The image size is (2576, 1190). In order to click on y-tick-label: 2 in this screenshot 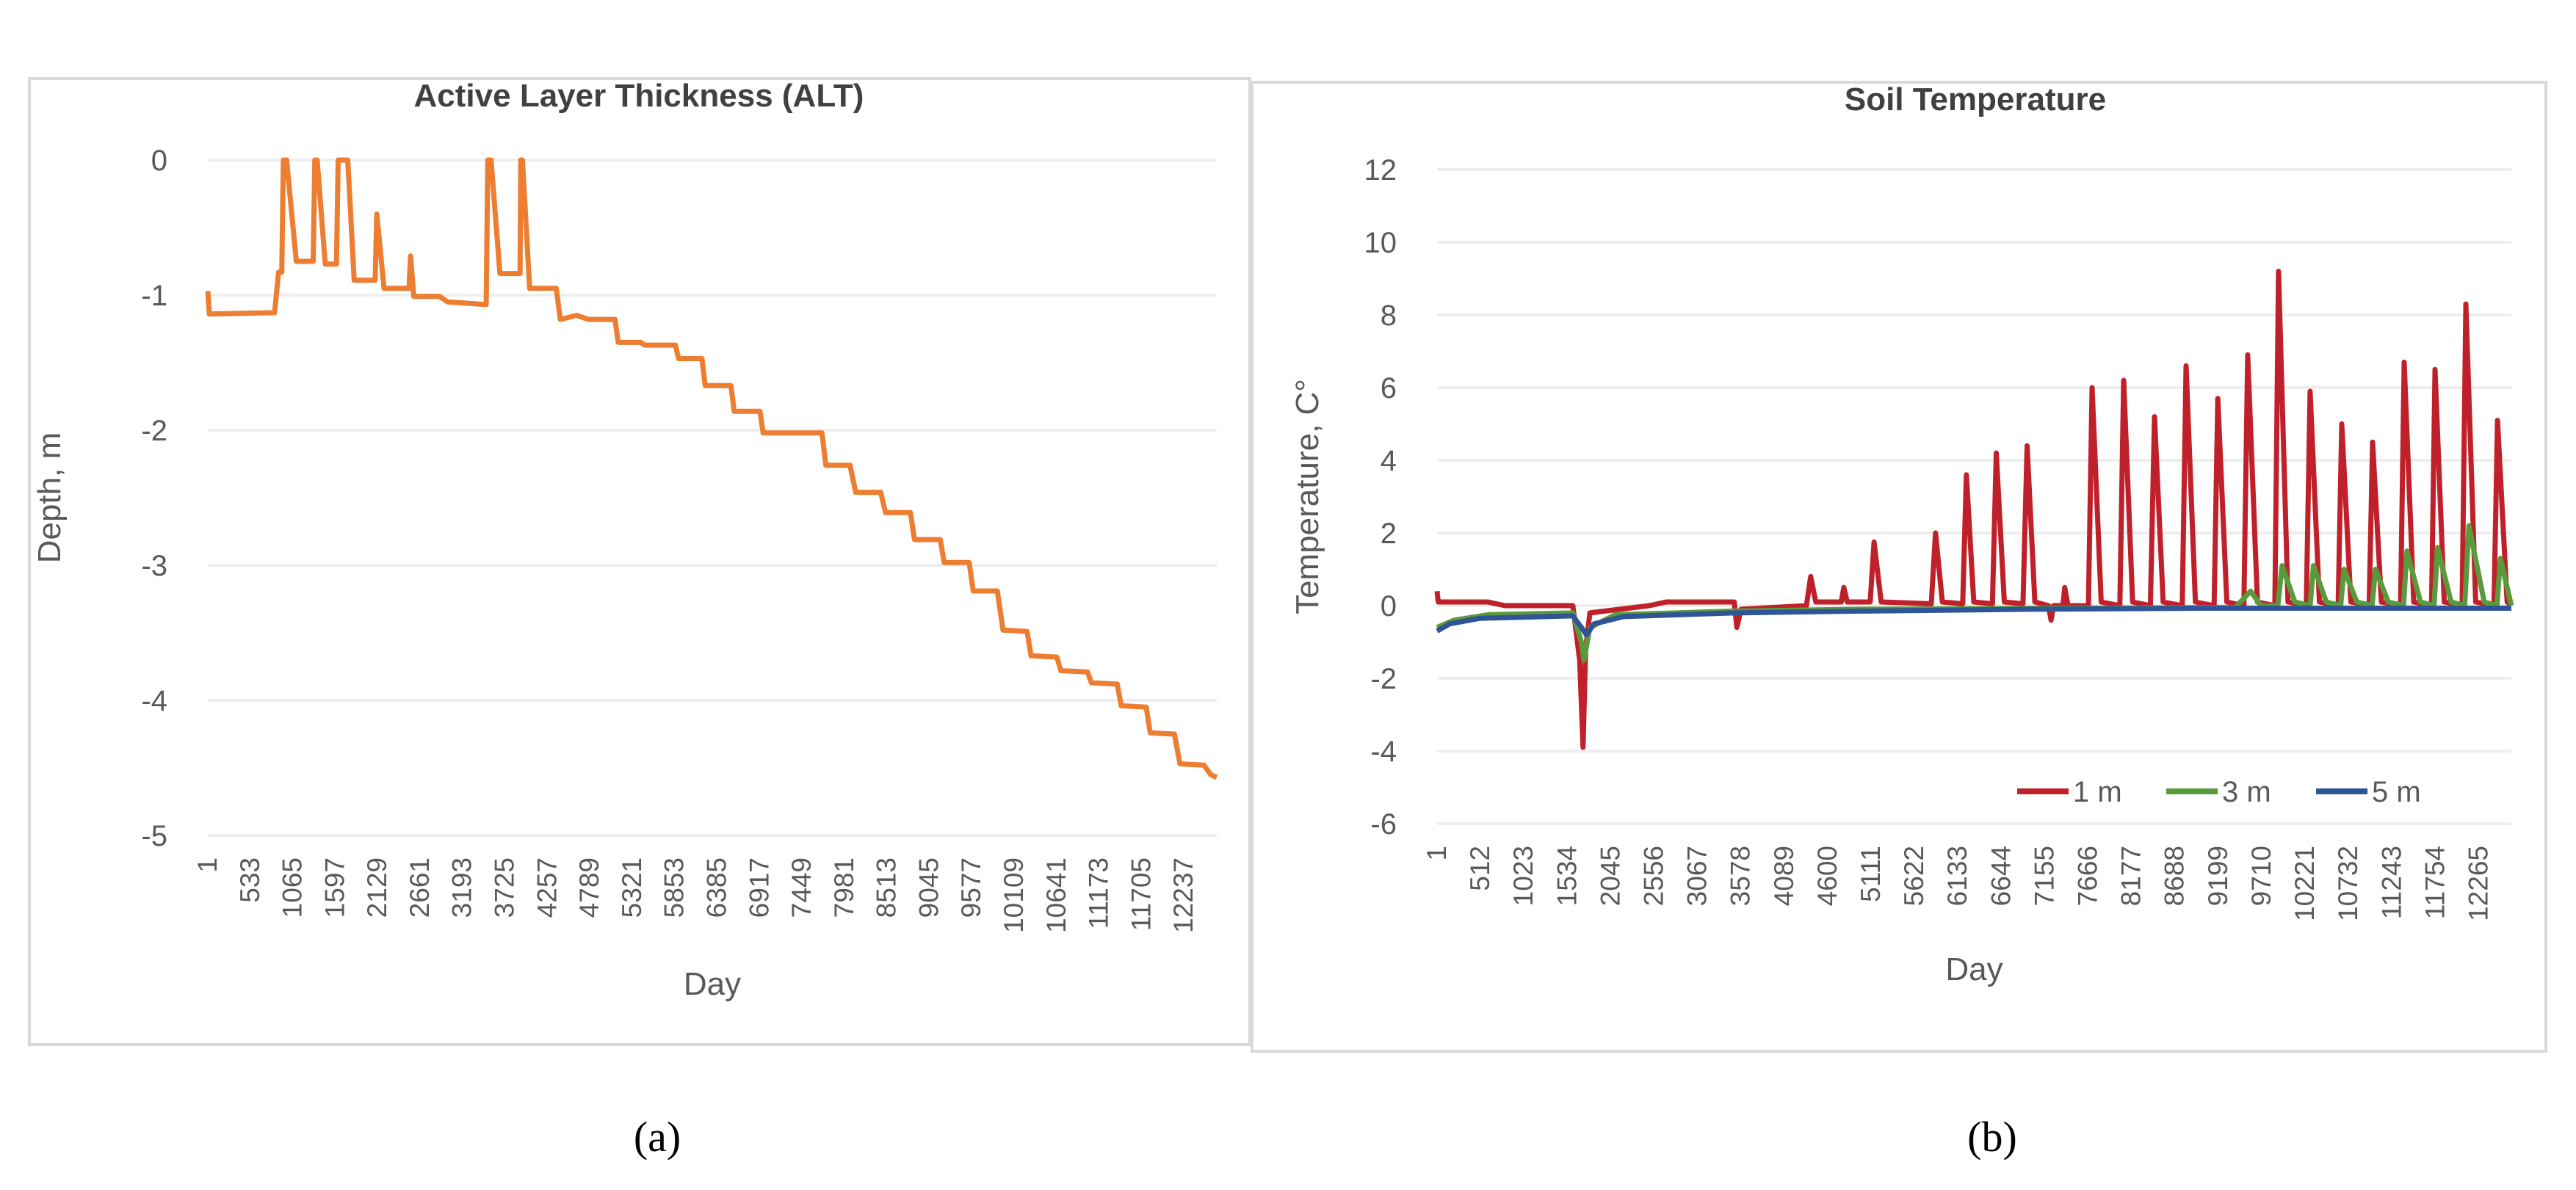, I will do `click(1389, 534)`.